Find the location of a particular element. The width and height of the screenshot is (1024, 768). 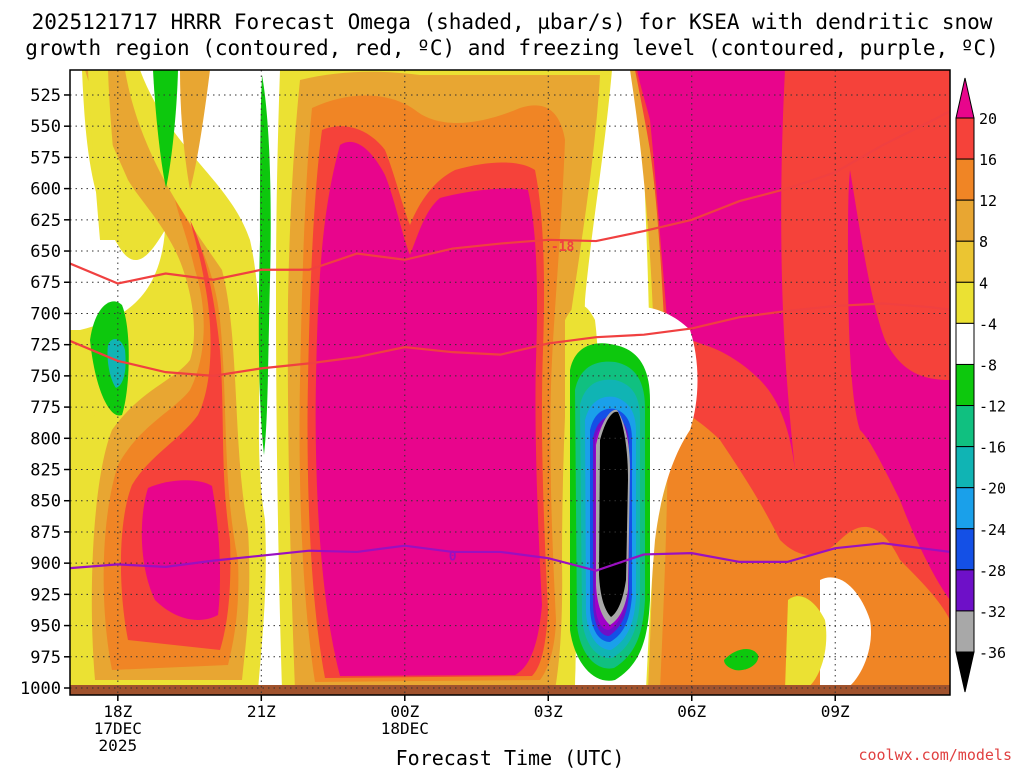

y-tick-label-925: 925 is located at coordinates (45, 595).